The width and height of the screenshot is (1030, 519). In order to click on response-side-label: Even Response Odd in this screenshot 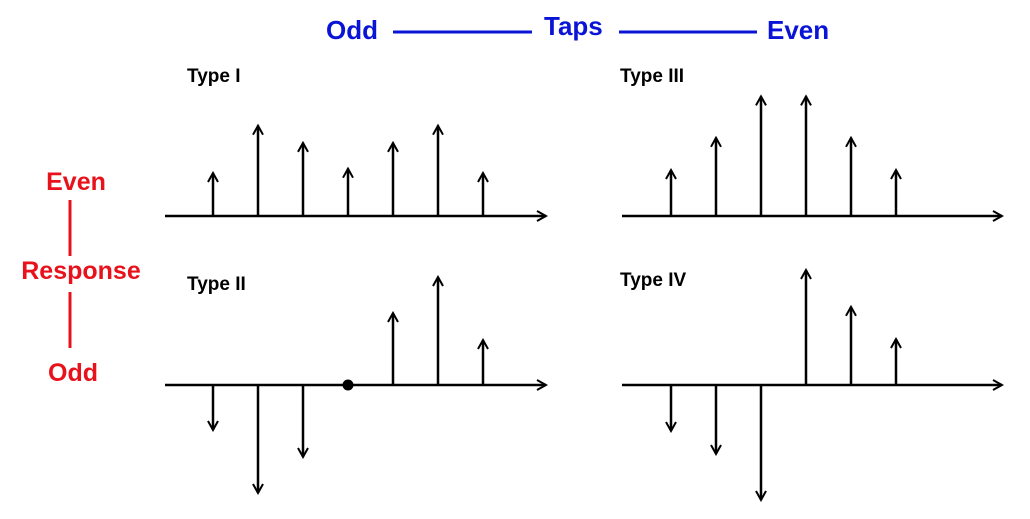, I will do `click(81, 277)`.